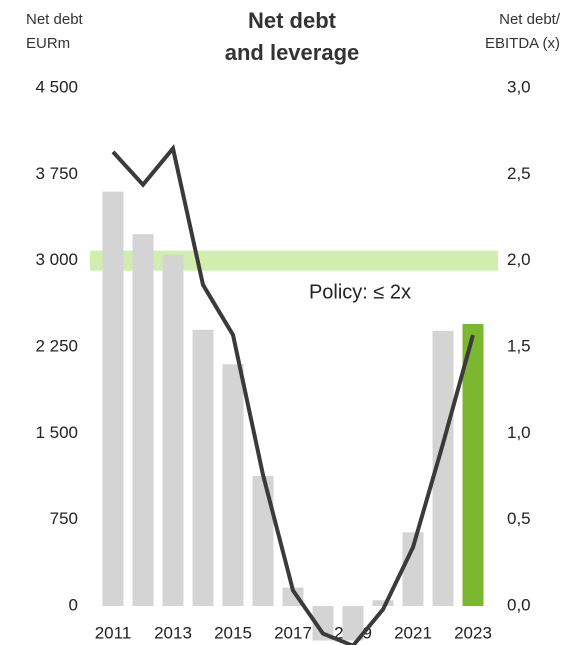 The height and width of the screenshot is (645, 582). I want to click on y-tick-label: 0, so click(73, 604).